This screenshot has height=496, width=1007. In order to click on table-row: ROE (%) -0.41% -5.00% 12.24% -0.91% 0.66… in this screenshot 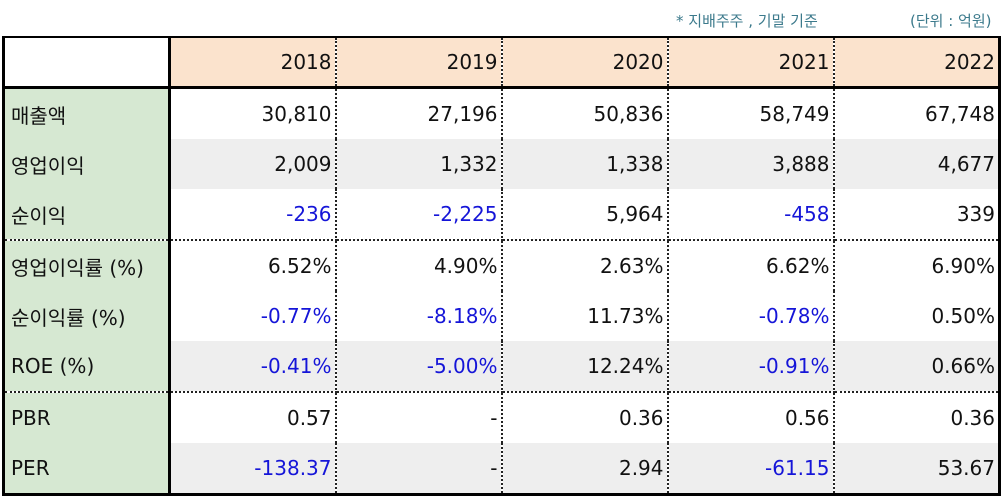, I will do `click(501, 367)`.